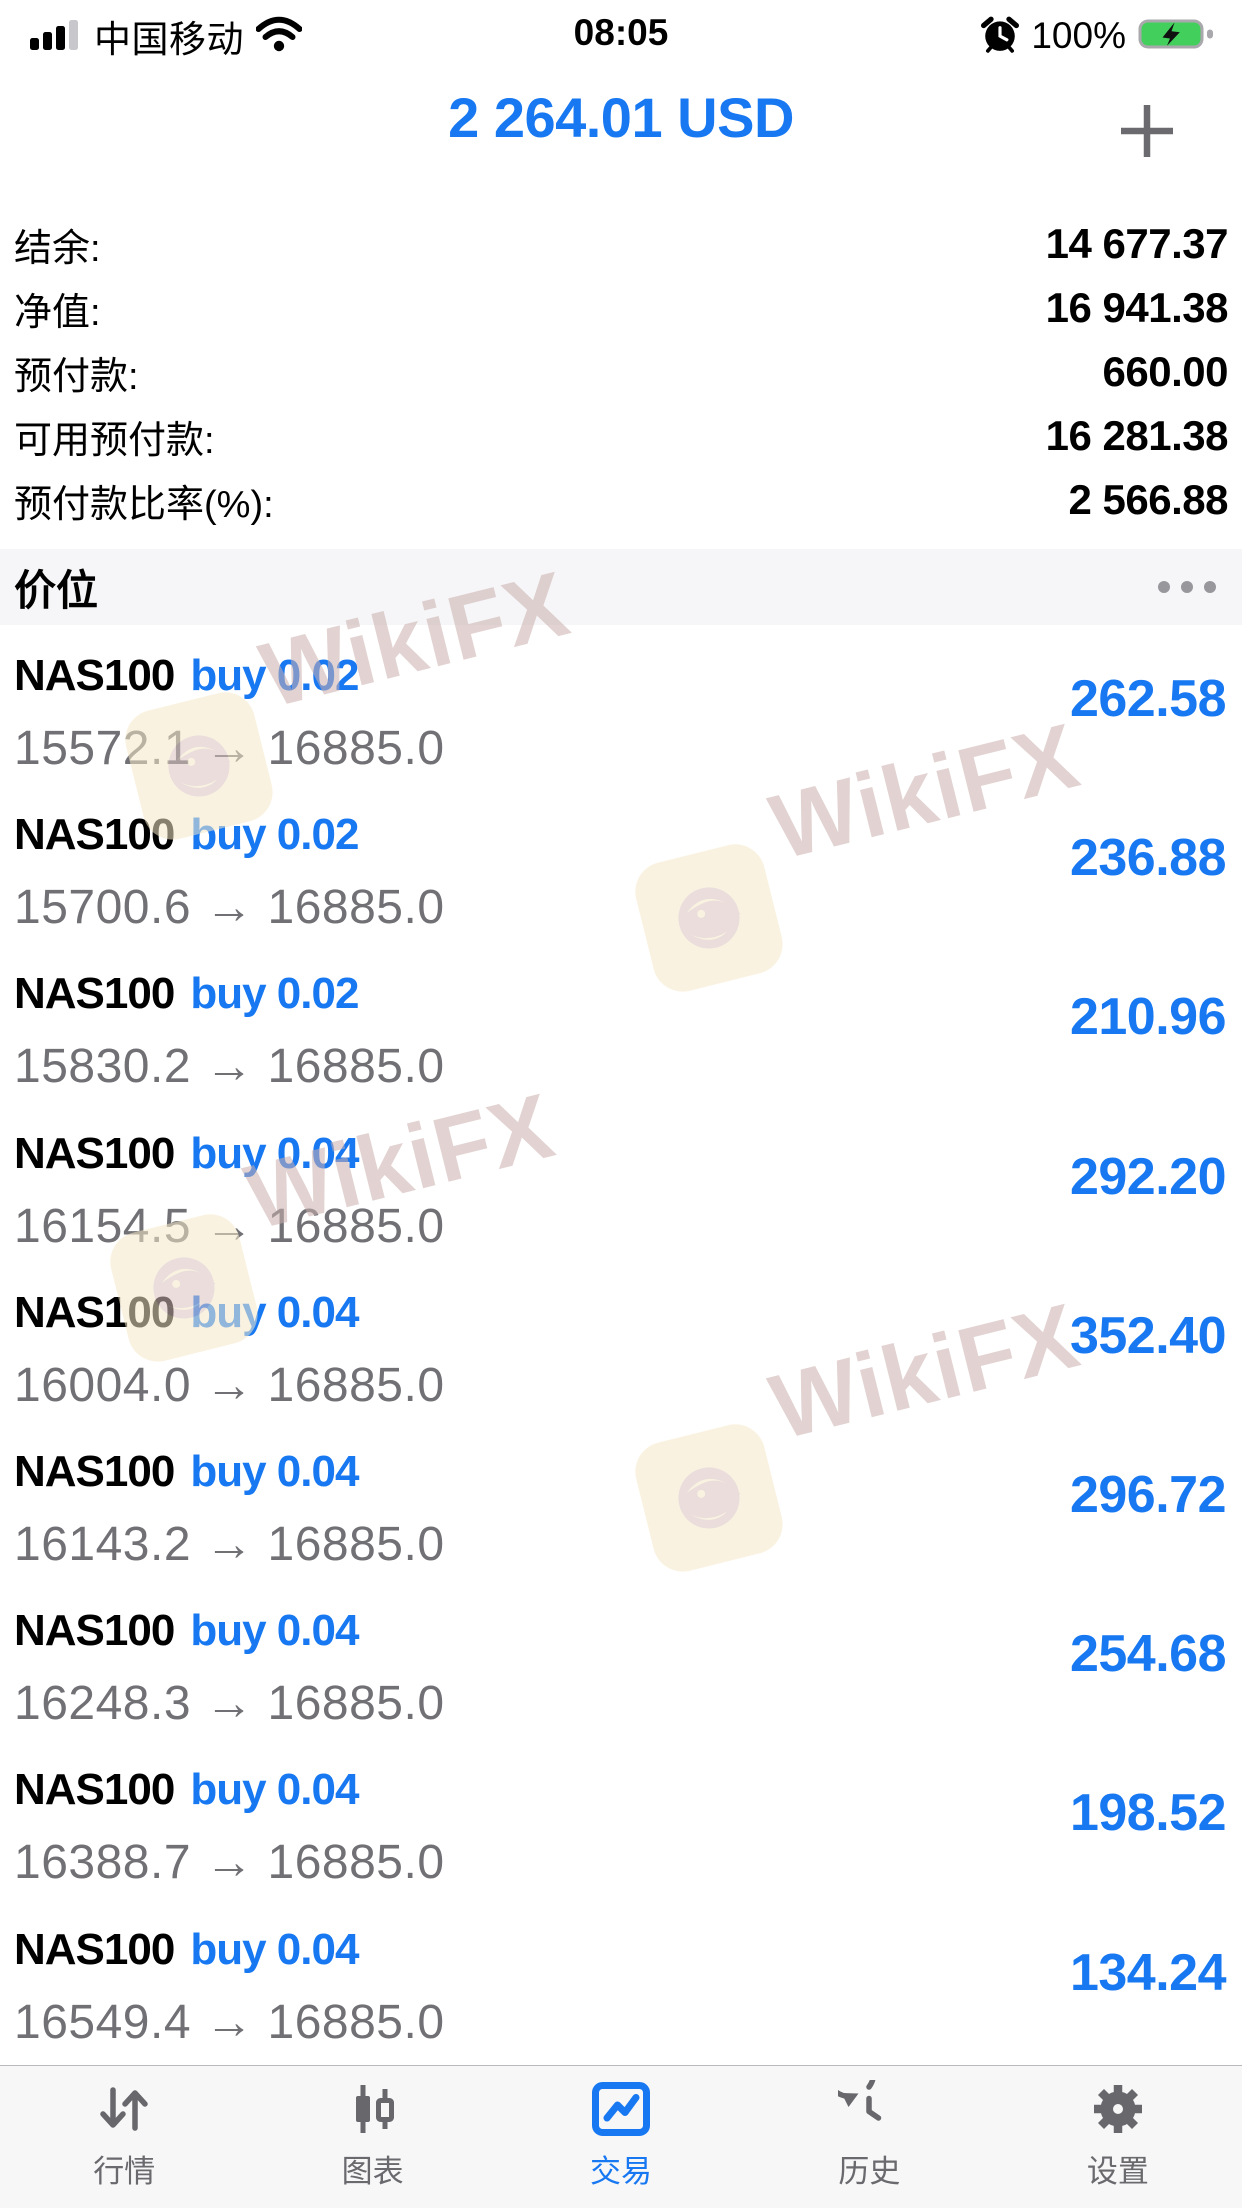 Image resolution: width=1242 pixels, height=2208 pixels. I want to click on section-menu-button, so click(1187, 587).